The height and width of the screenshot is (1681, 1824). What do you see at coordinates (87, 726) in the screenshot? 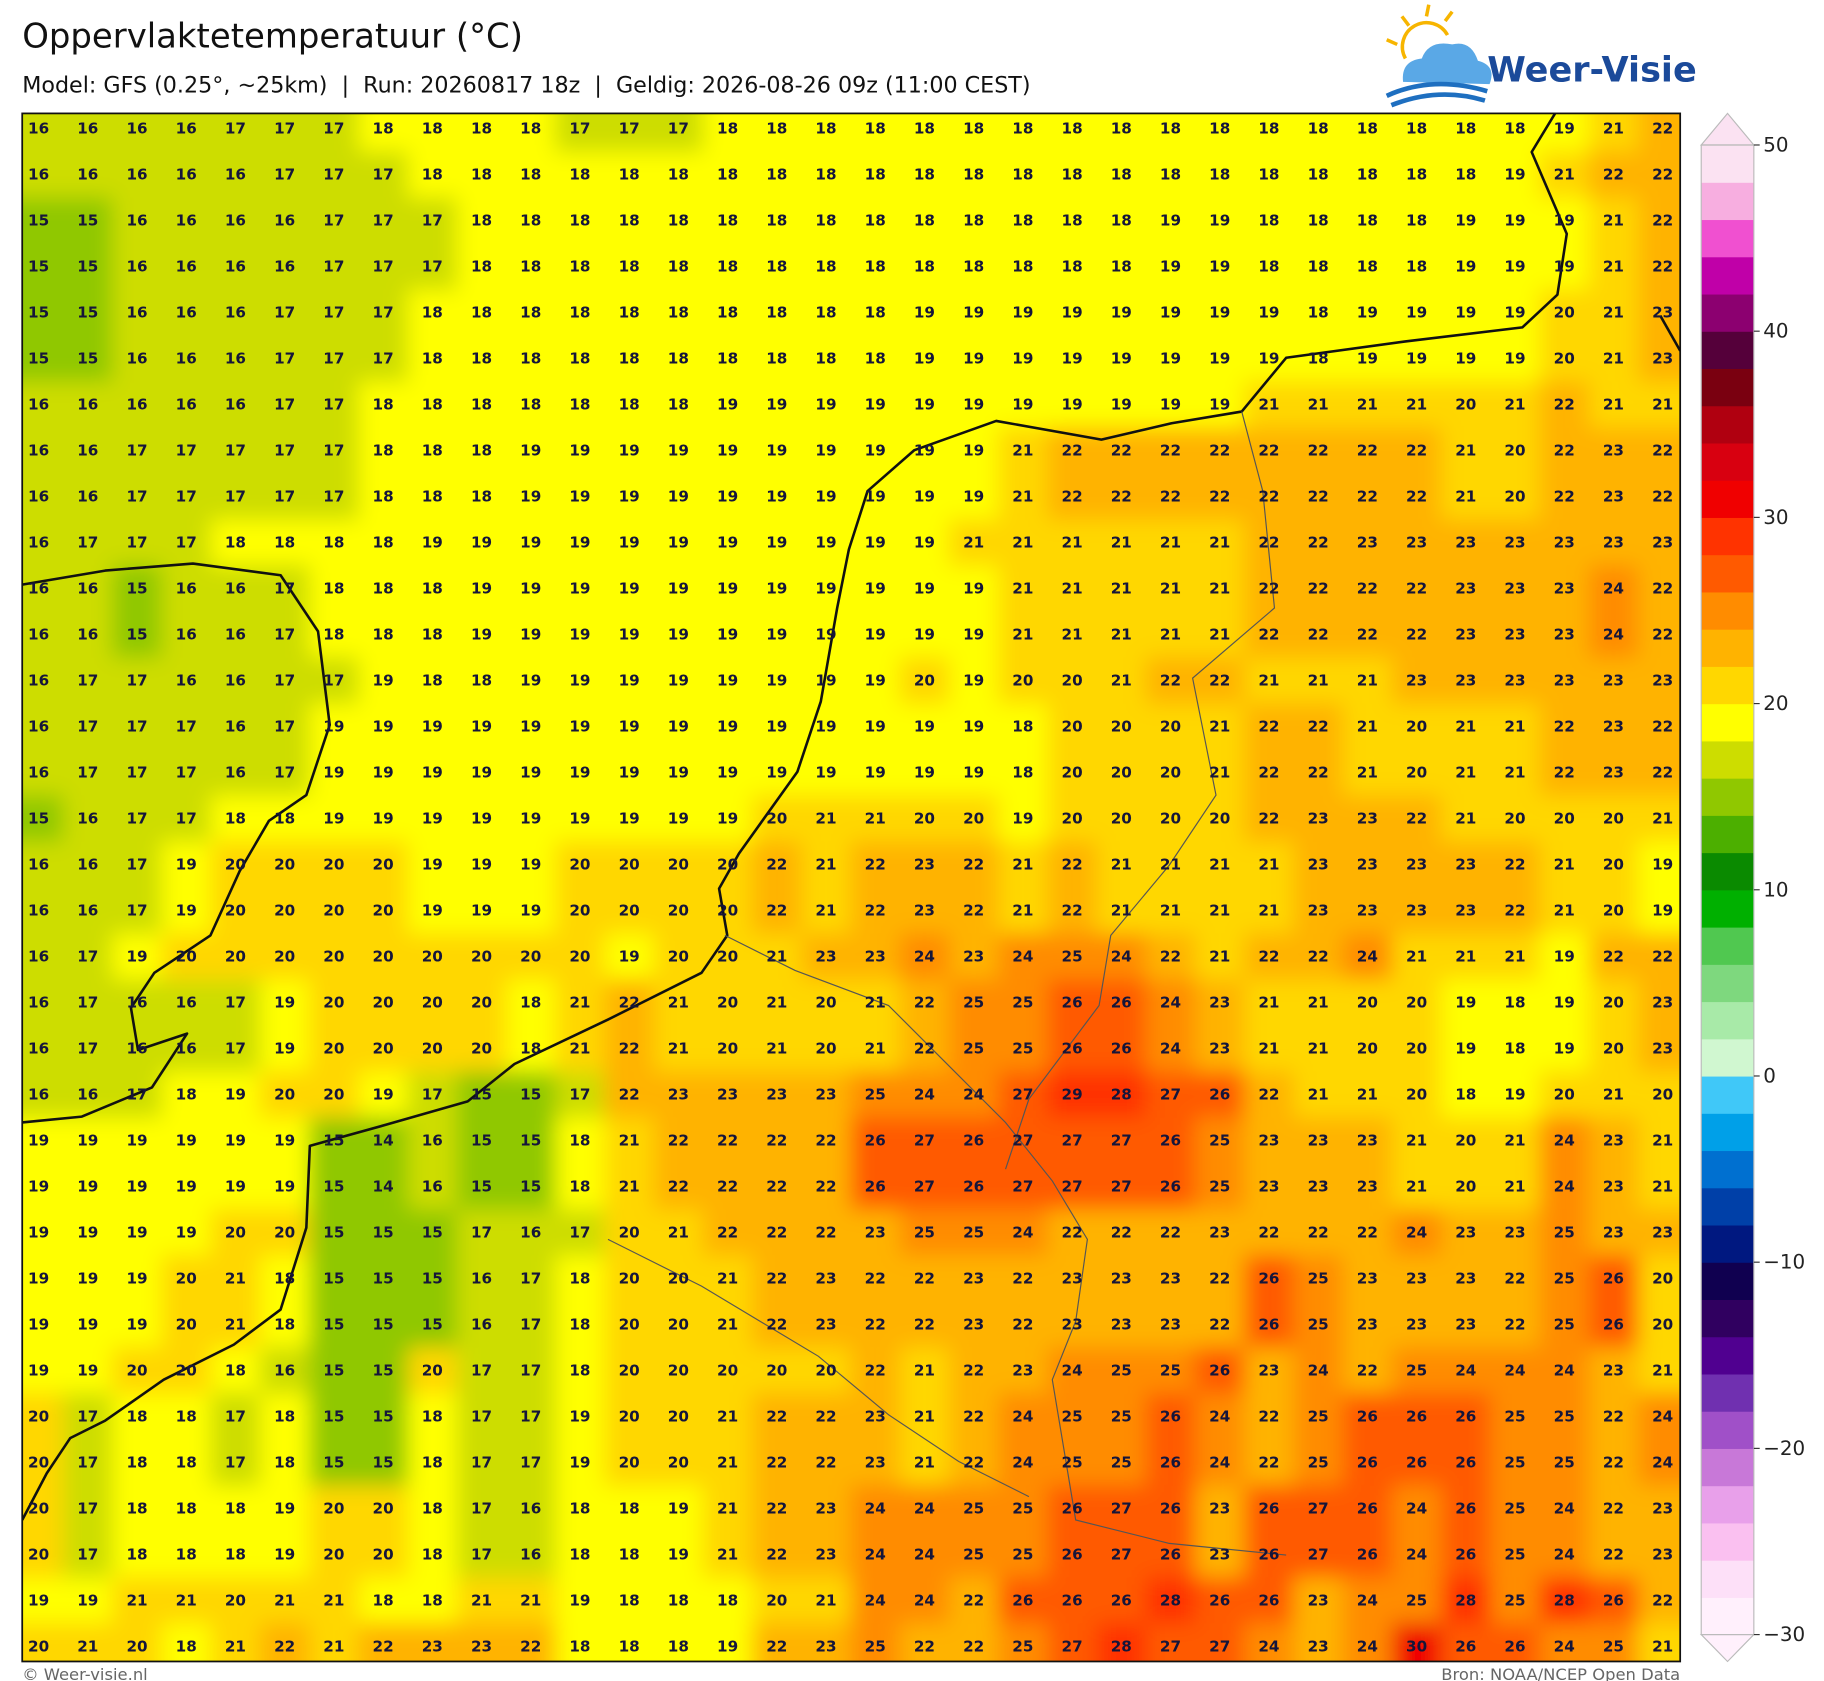
I see `value-label: 17` at bounding box center [87, 726].